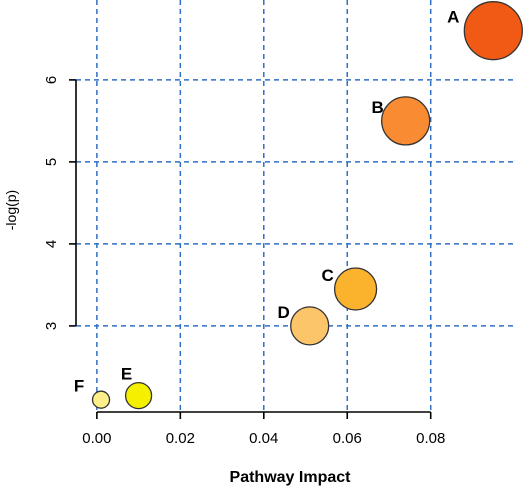  What do you see at coordinates (101, 399) in the screenshot?
I see `bubble-f` at bounding box center [101, 399].